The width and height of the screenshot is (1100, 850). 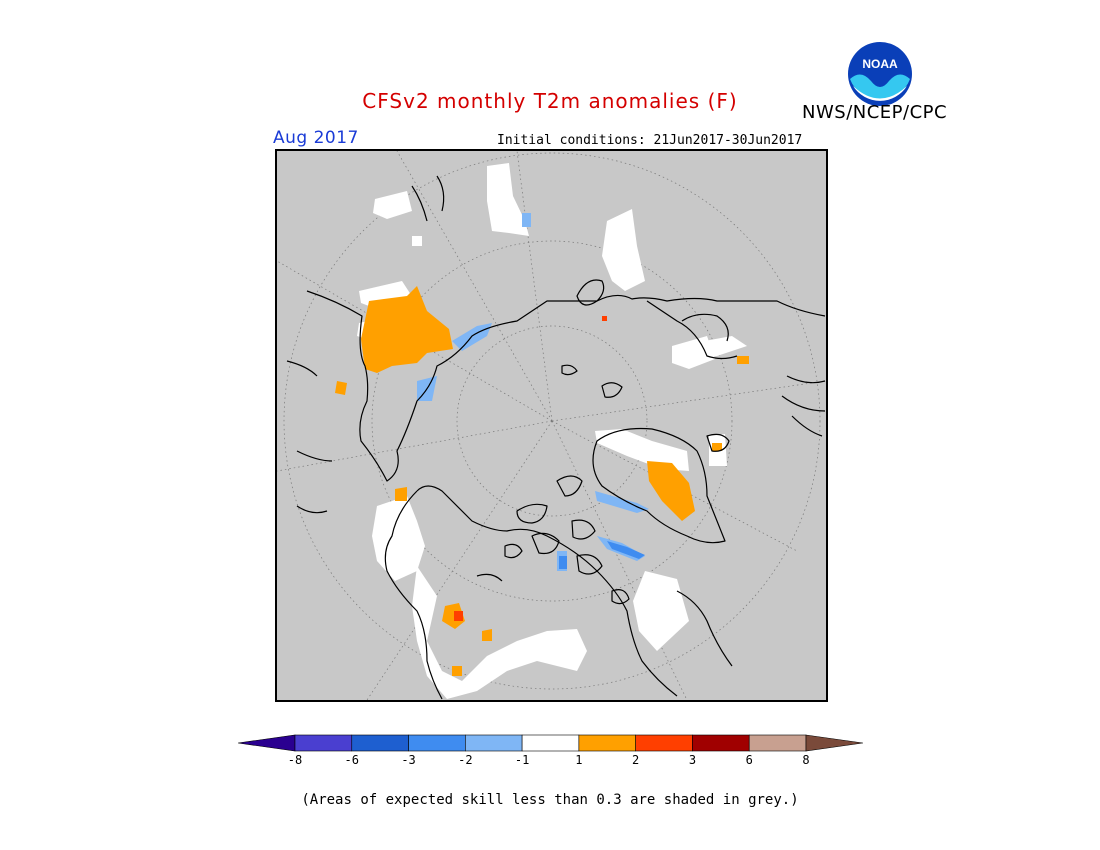 What do you see at coordinates (880, 74) in the screenshot?
I see `noaa-logo: NOAA` at bounding box center [880, 74].